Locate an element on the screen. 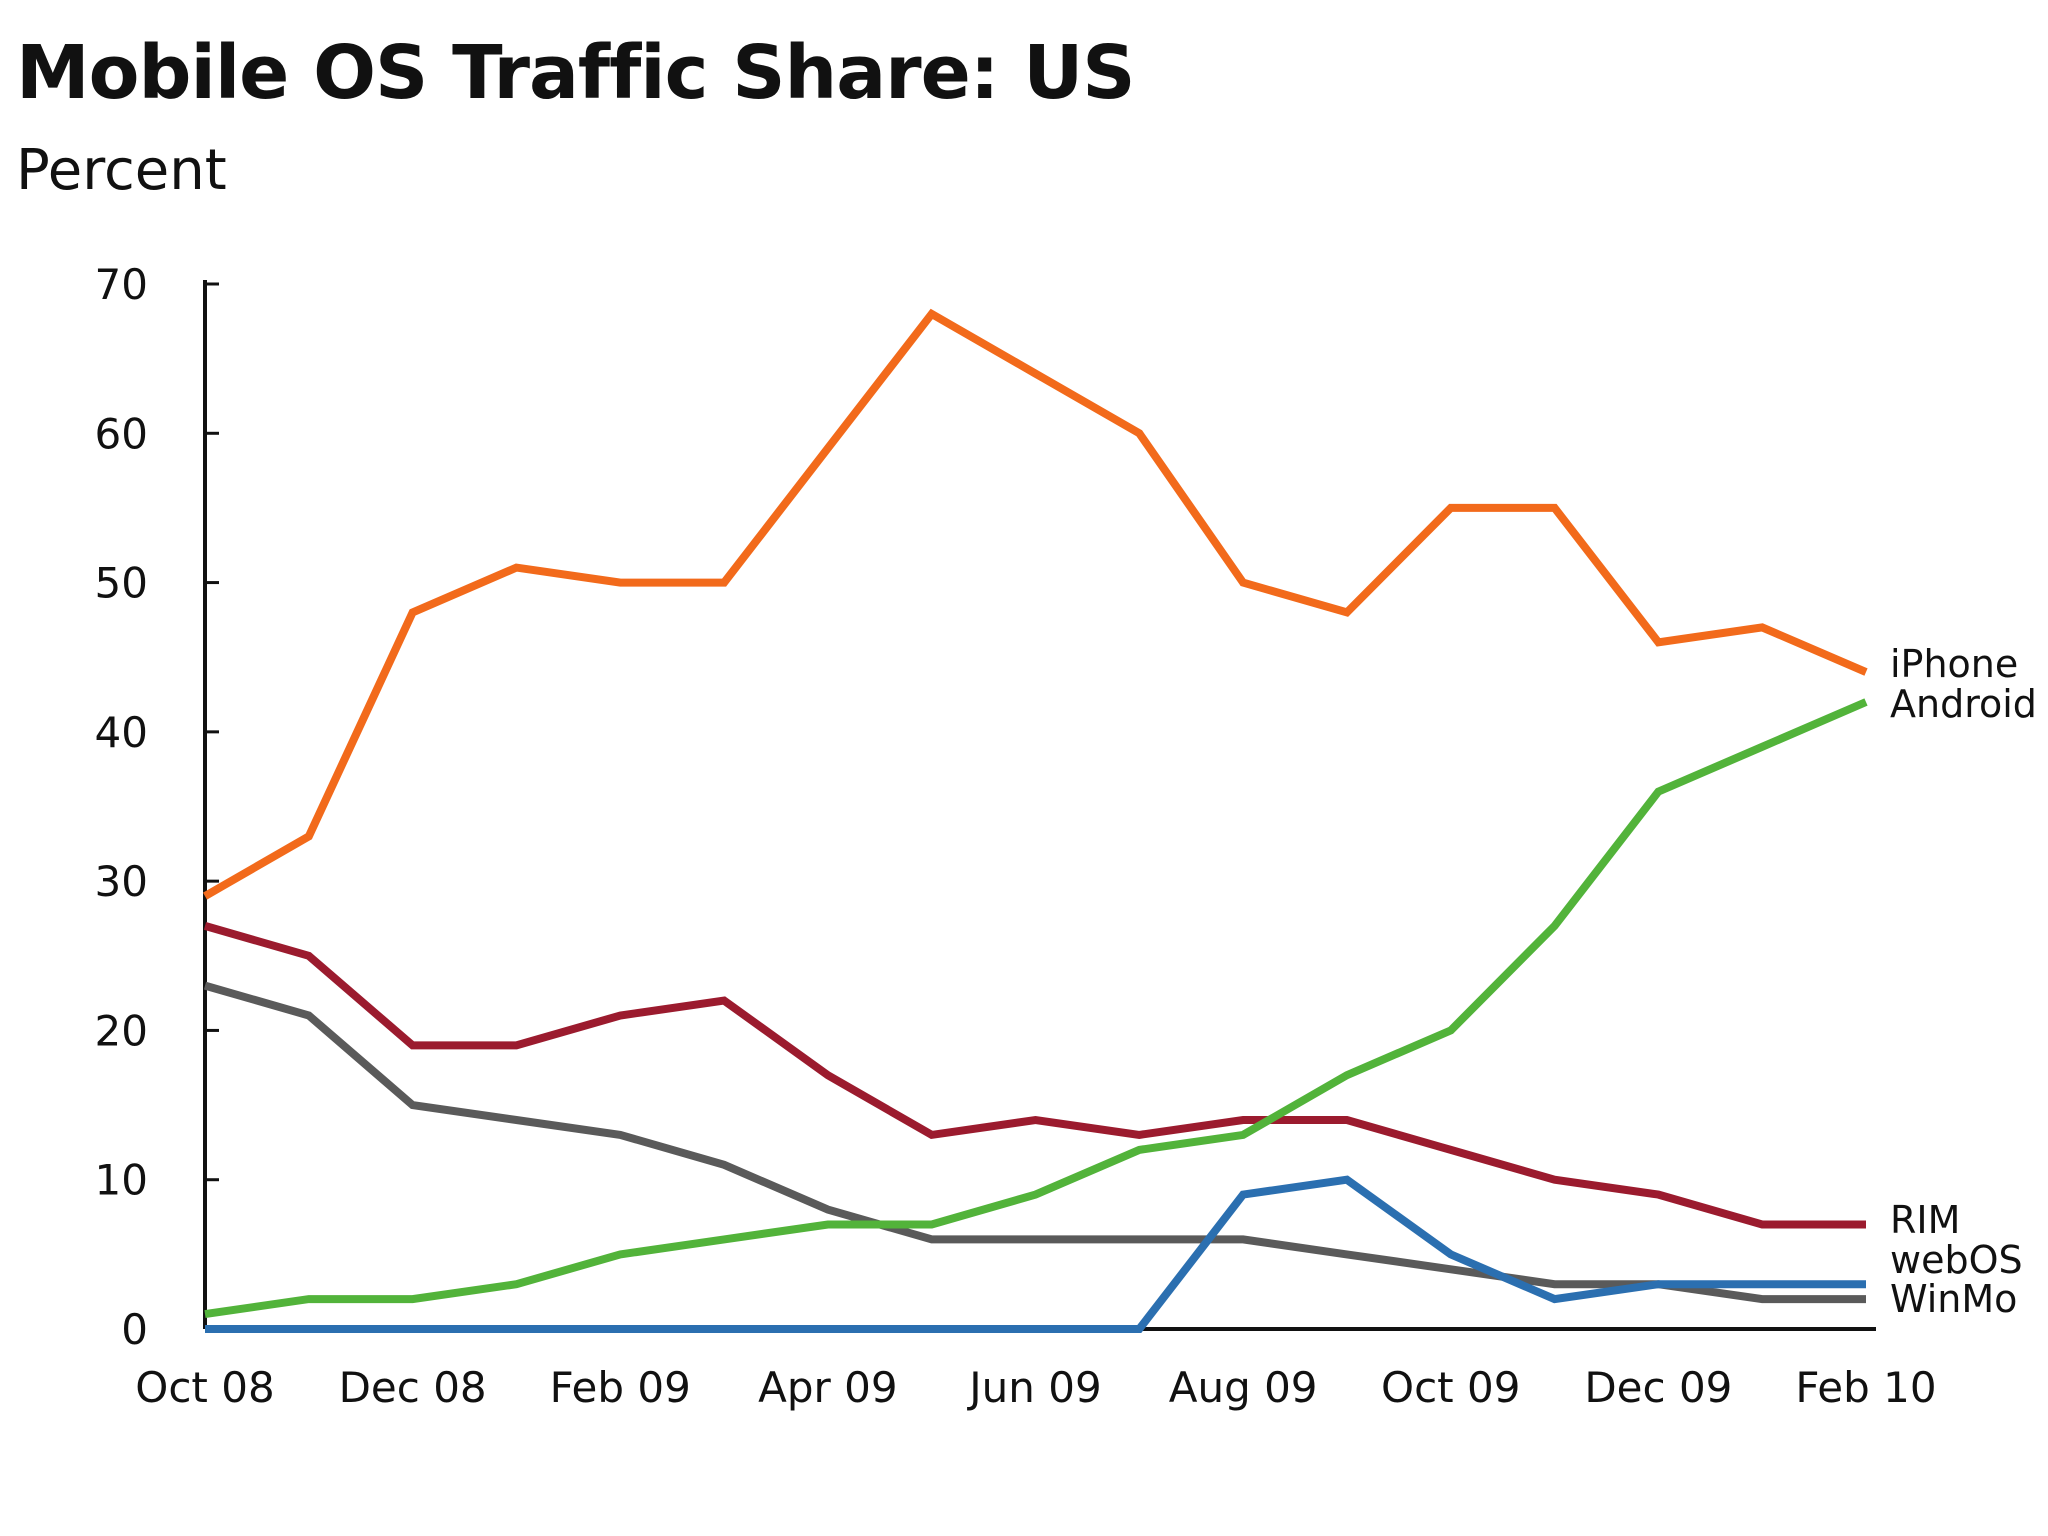  x-tick-label: Dec 09 is located at coordinates (1658, 1387).